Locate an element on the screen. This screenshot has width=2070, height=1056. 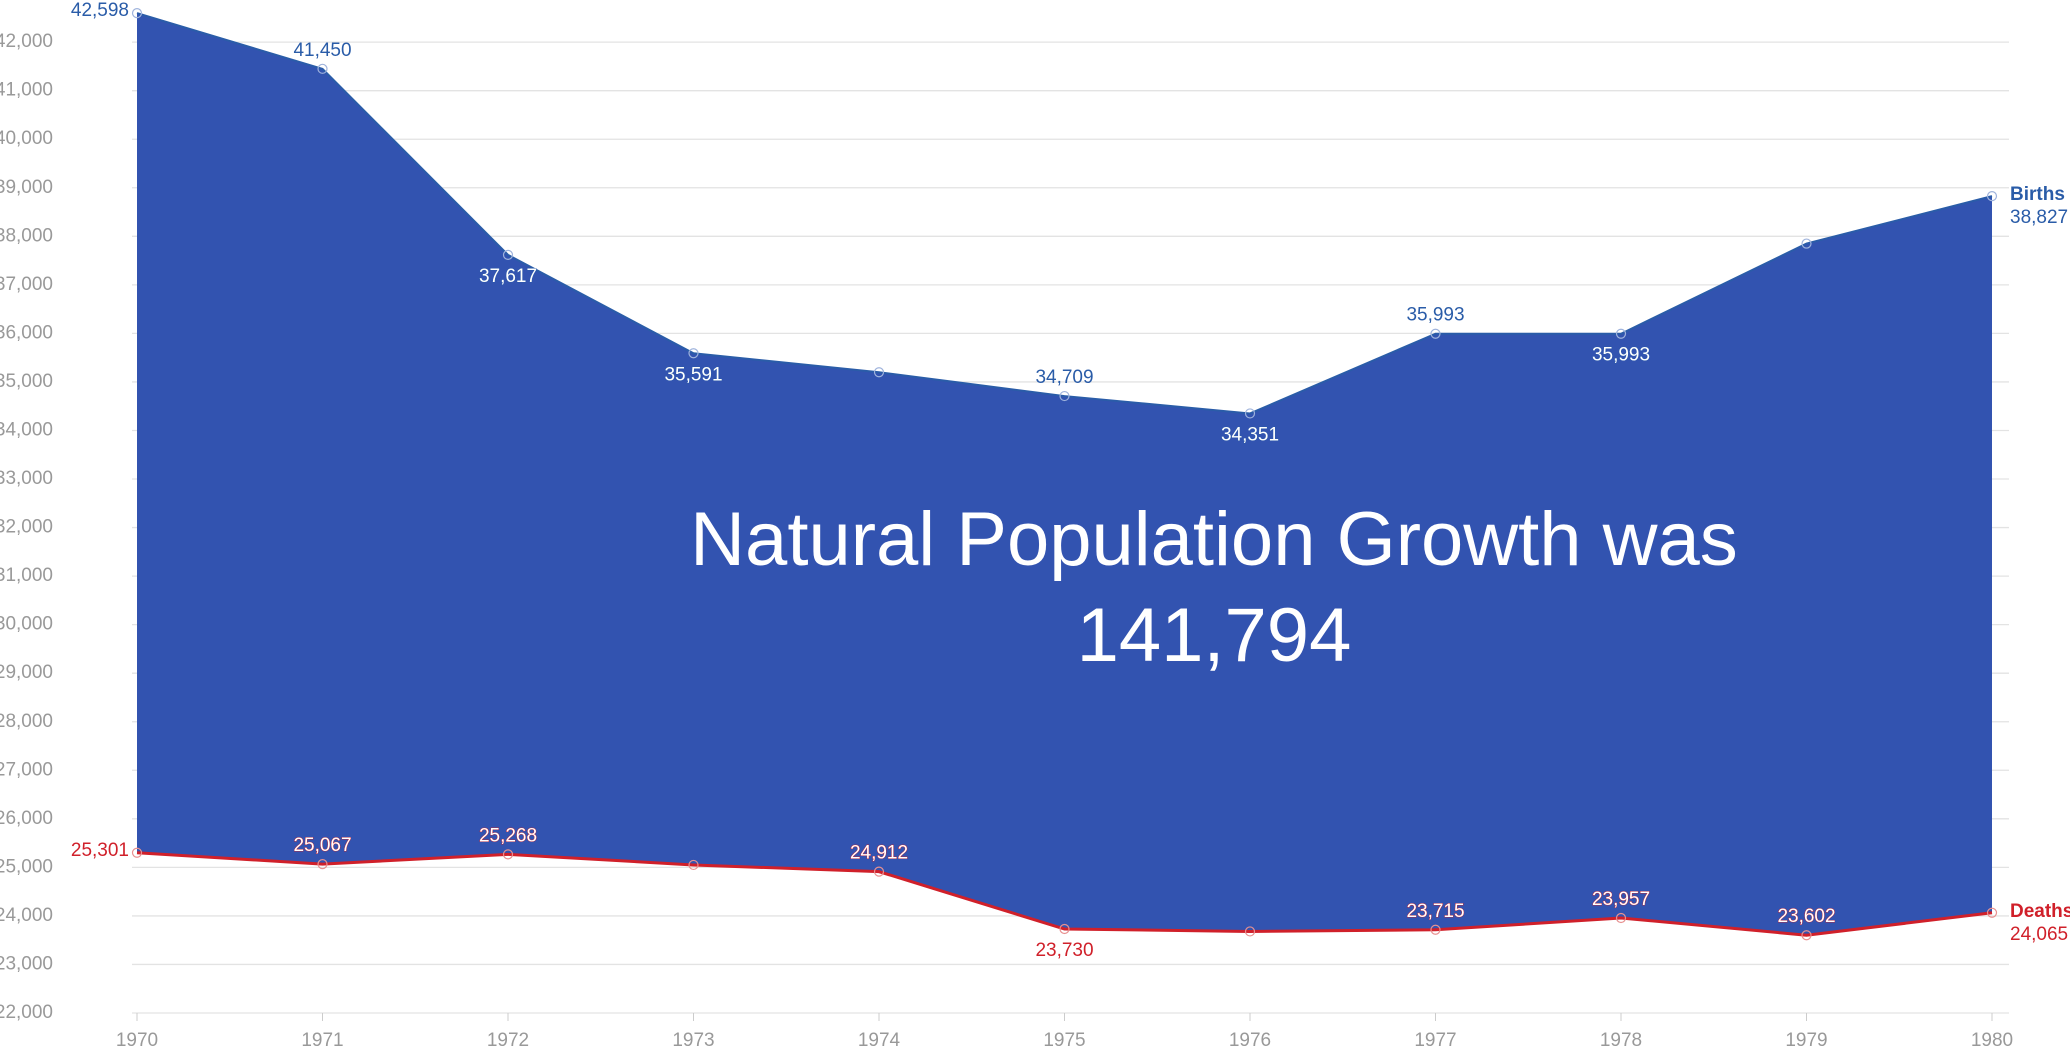
y-tick-label: 33,000 is located at coordinates (26, 478).